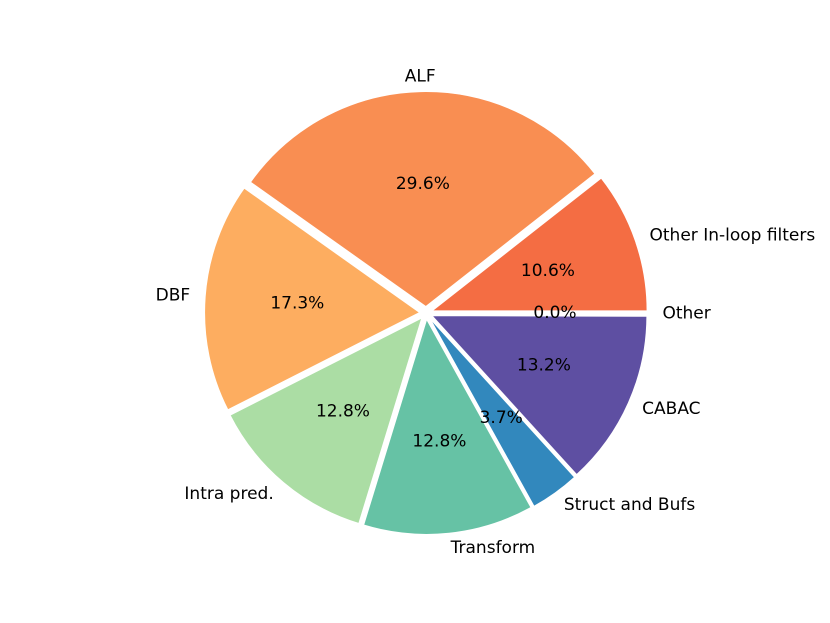  I want to click on pie-slice-other-in-loop-filters, so click(539, 244).